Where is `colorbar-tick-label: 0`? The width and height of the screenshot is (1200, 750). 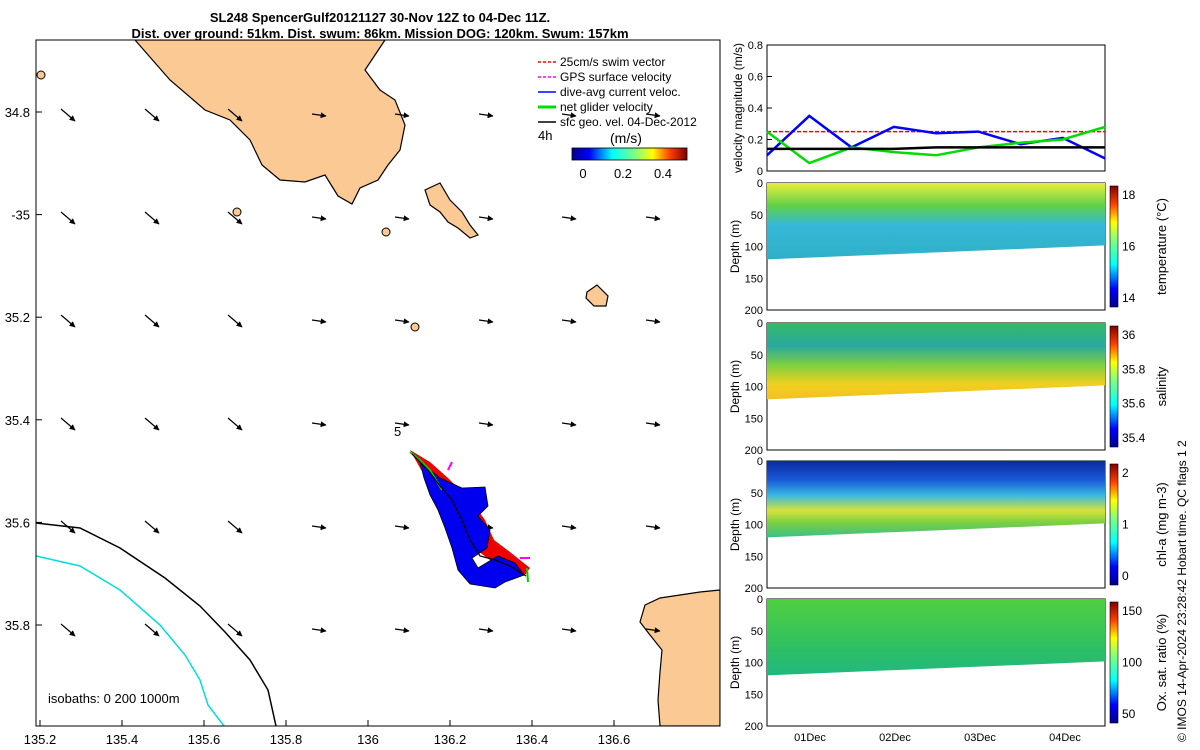 colorbar-tick-label: 0 is located at coordinates (582, 173).